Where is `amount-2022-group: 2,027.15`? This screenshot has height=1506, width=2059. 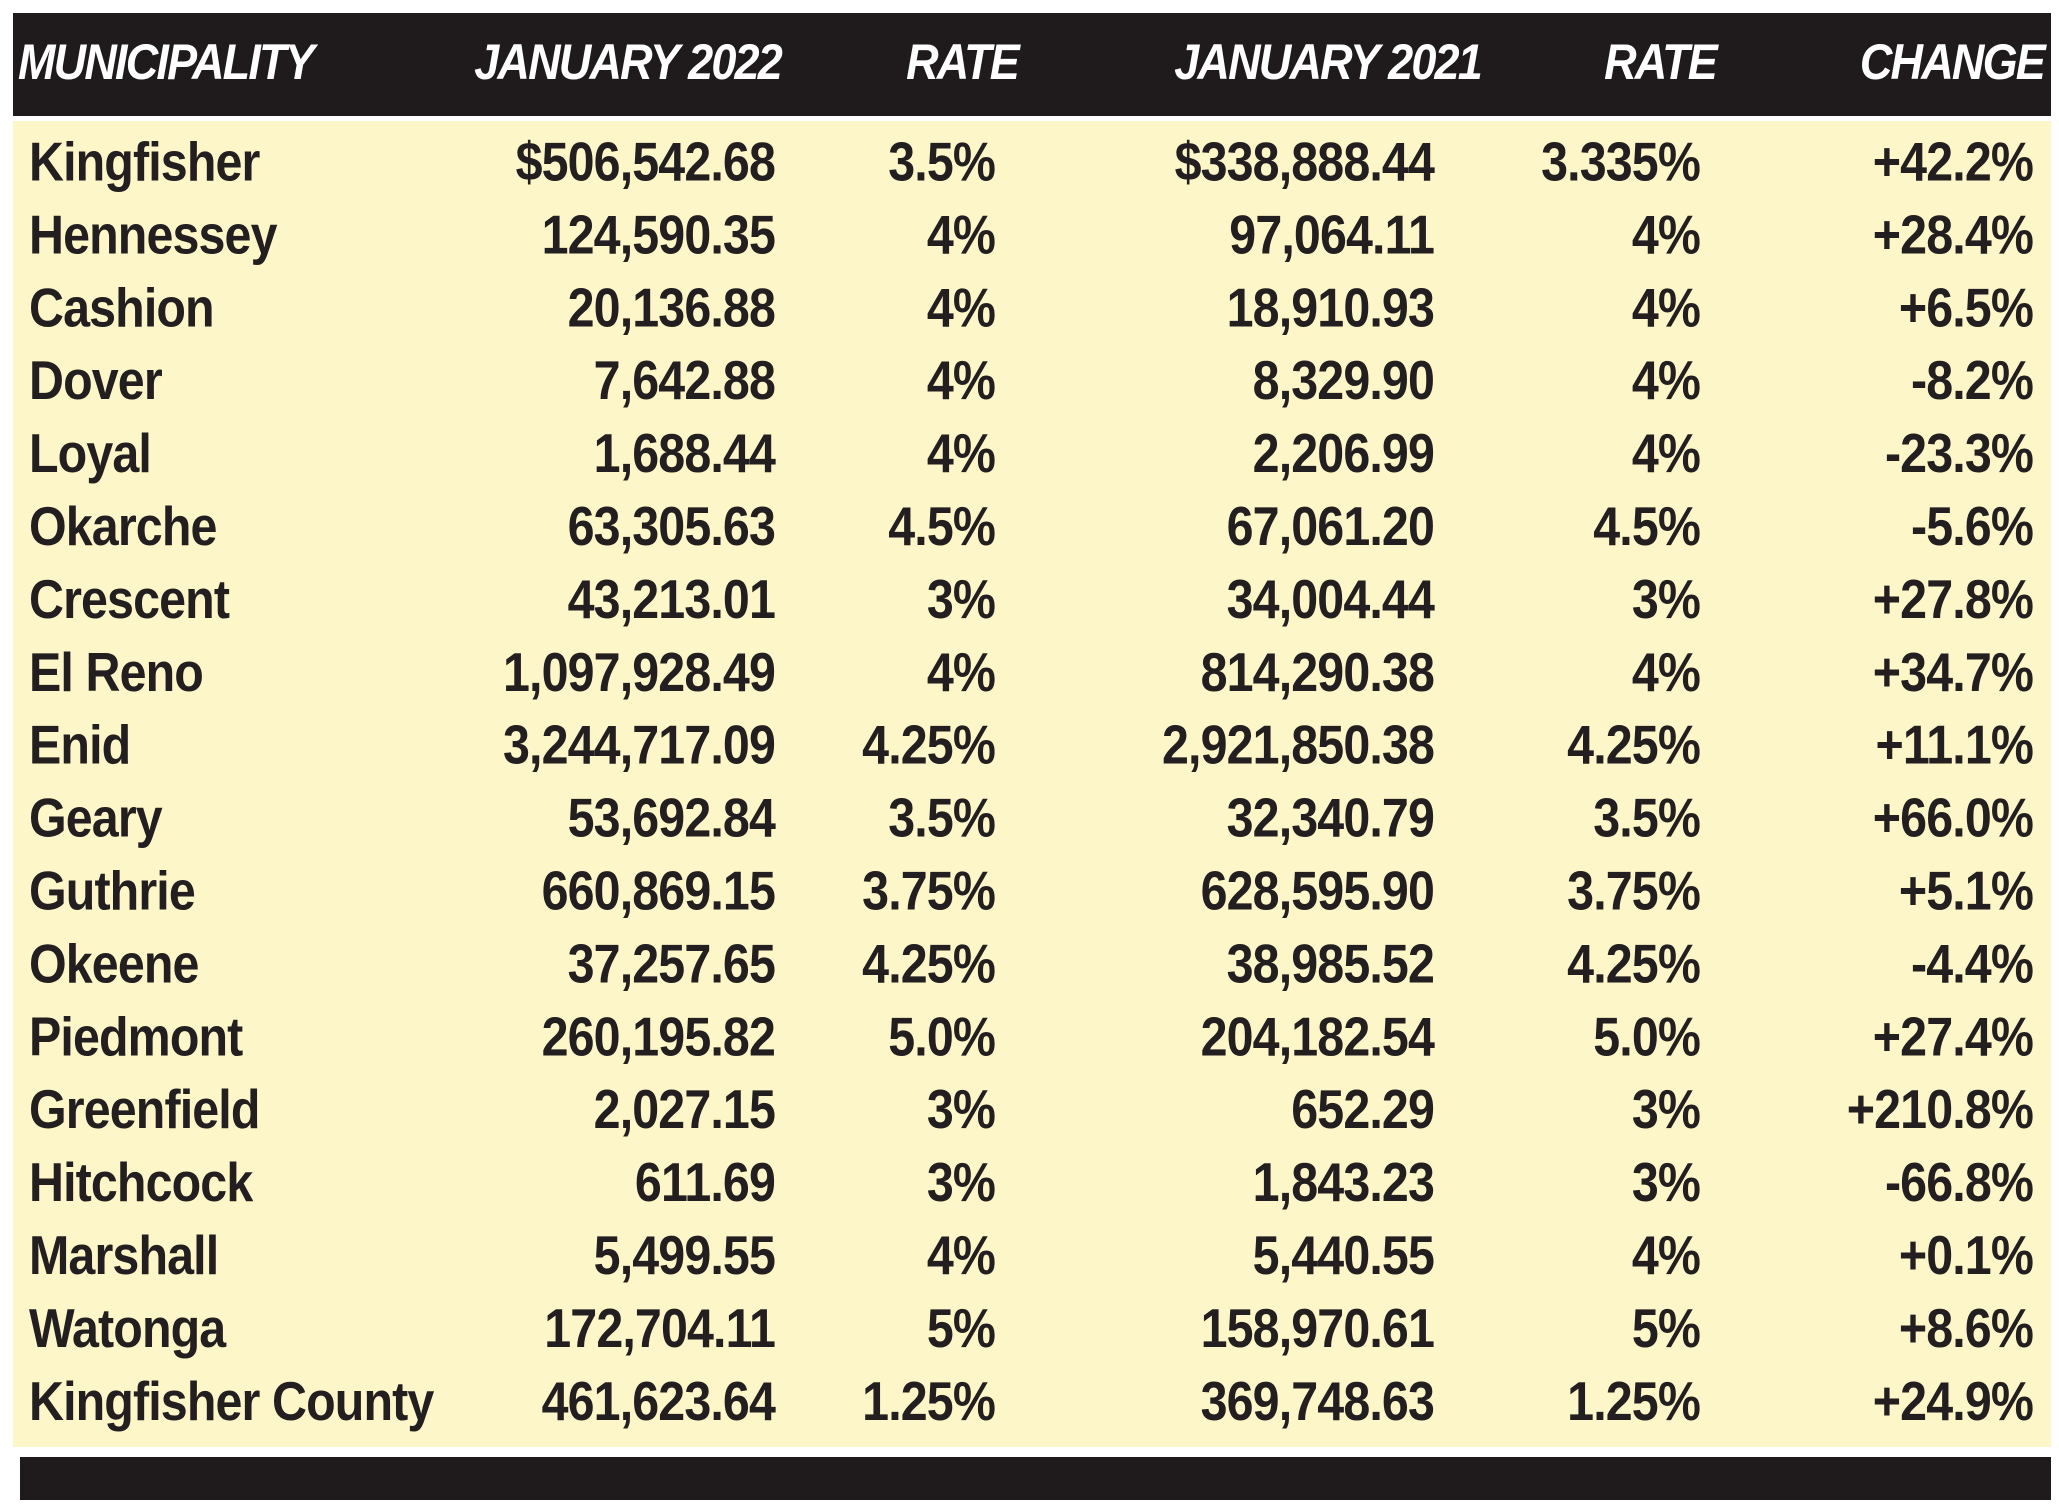
amount-2022-group: 2,027.15 is located at coordinates (685, 1109).